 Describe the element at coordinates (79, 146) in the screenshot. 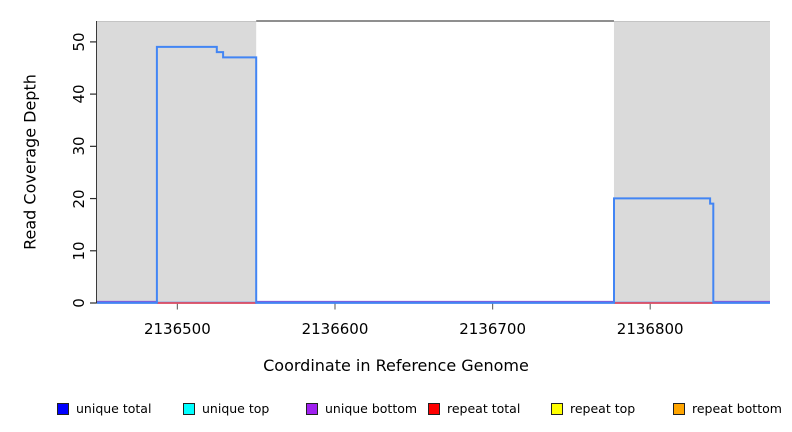

I see `y-tick-label-30: 30` at that location.